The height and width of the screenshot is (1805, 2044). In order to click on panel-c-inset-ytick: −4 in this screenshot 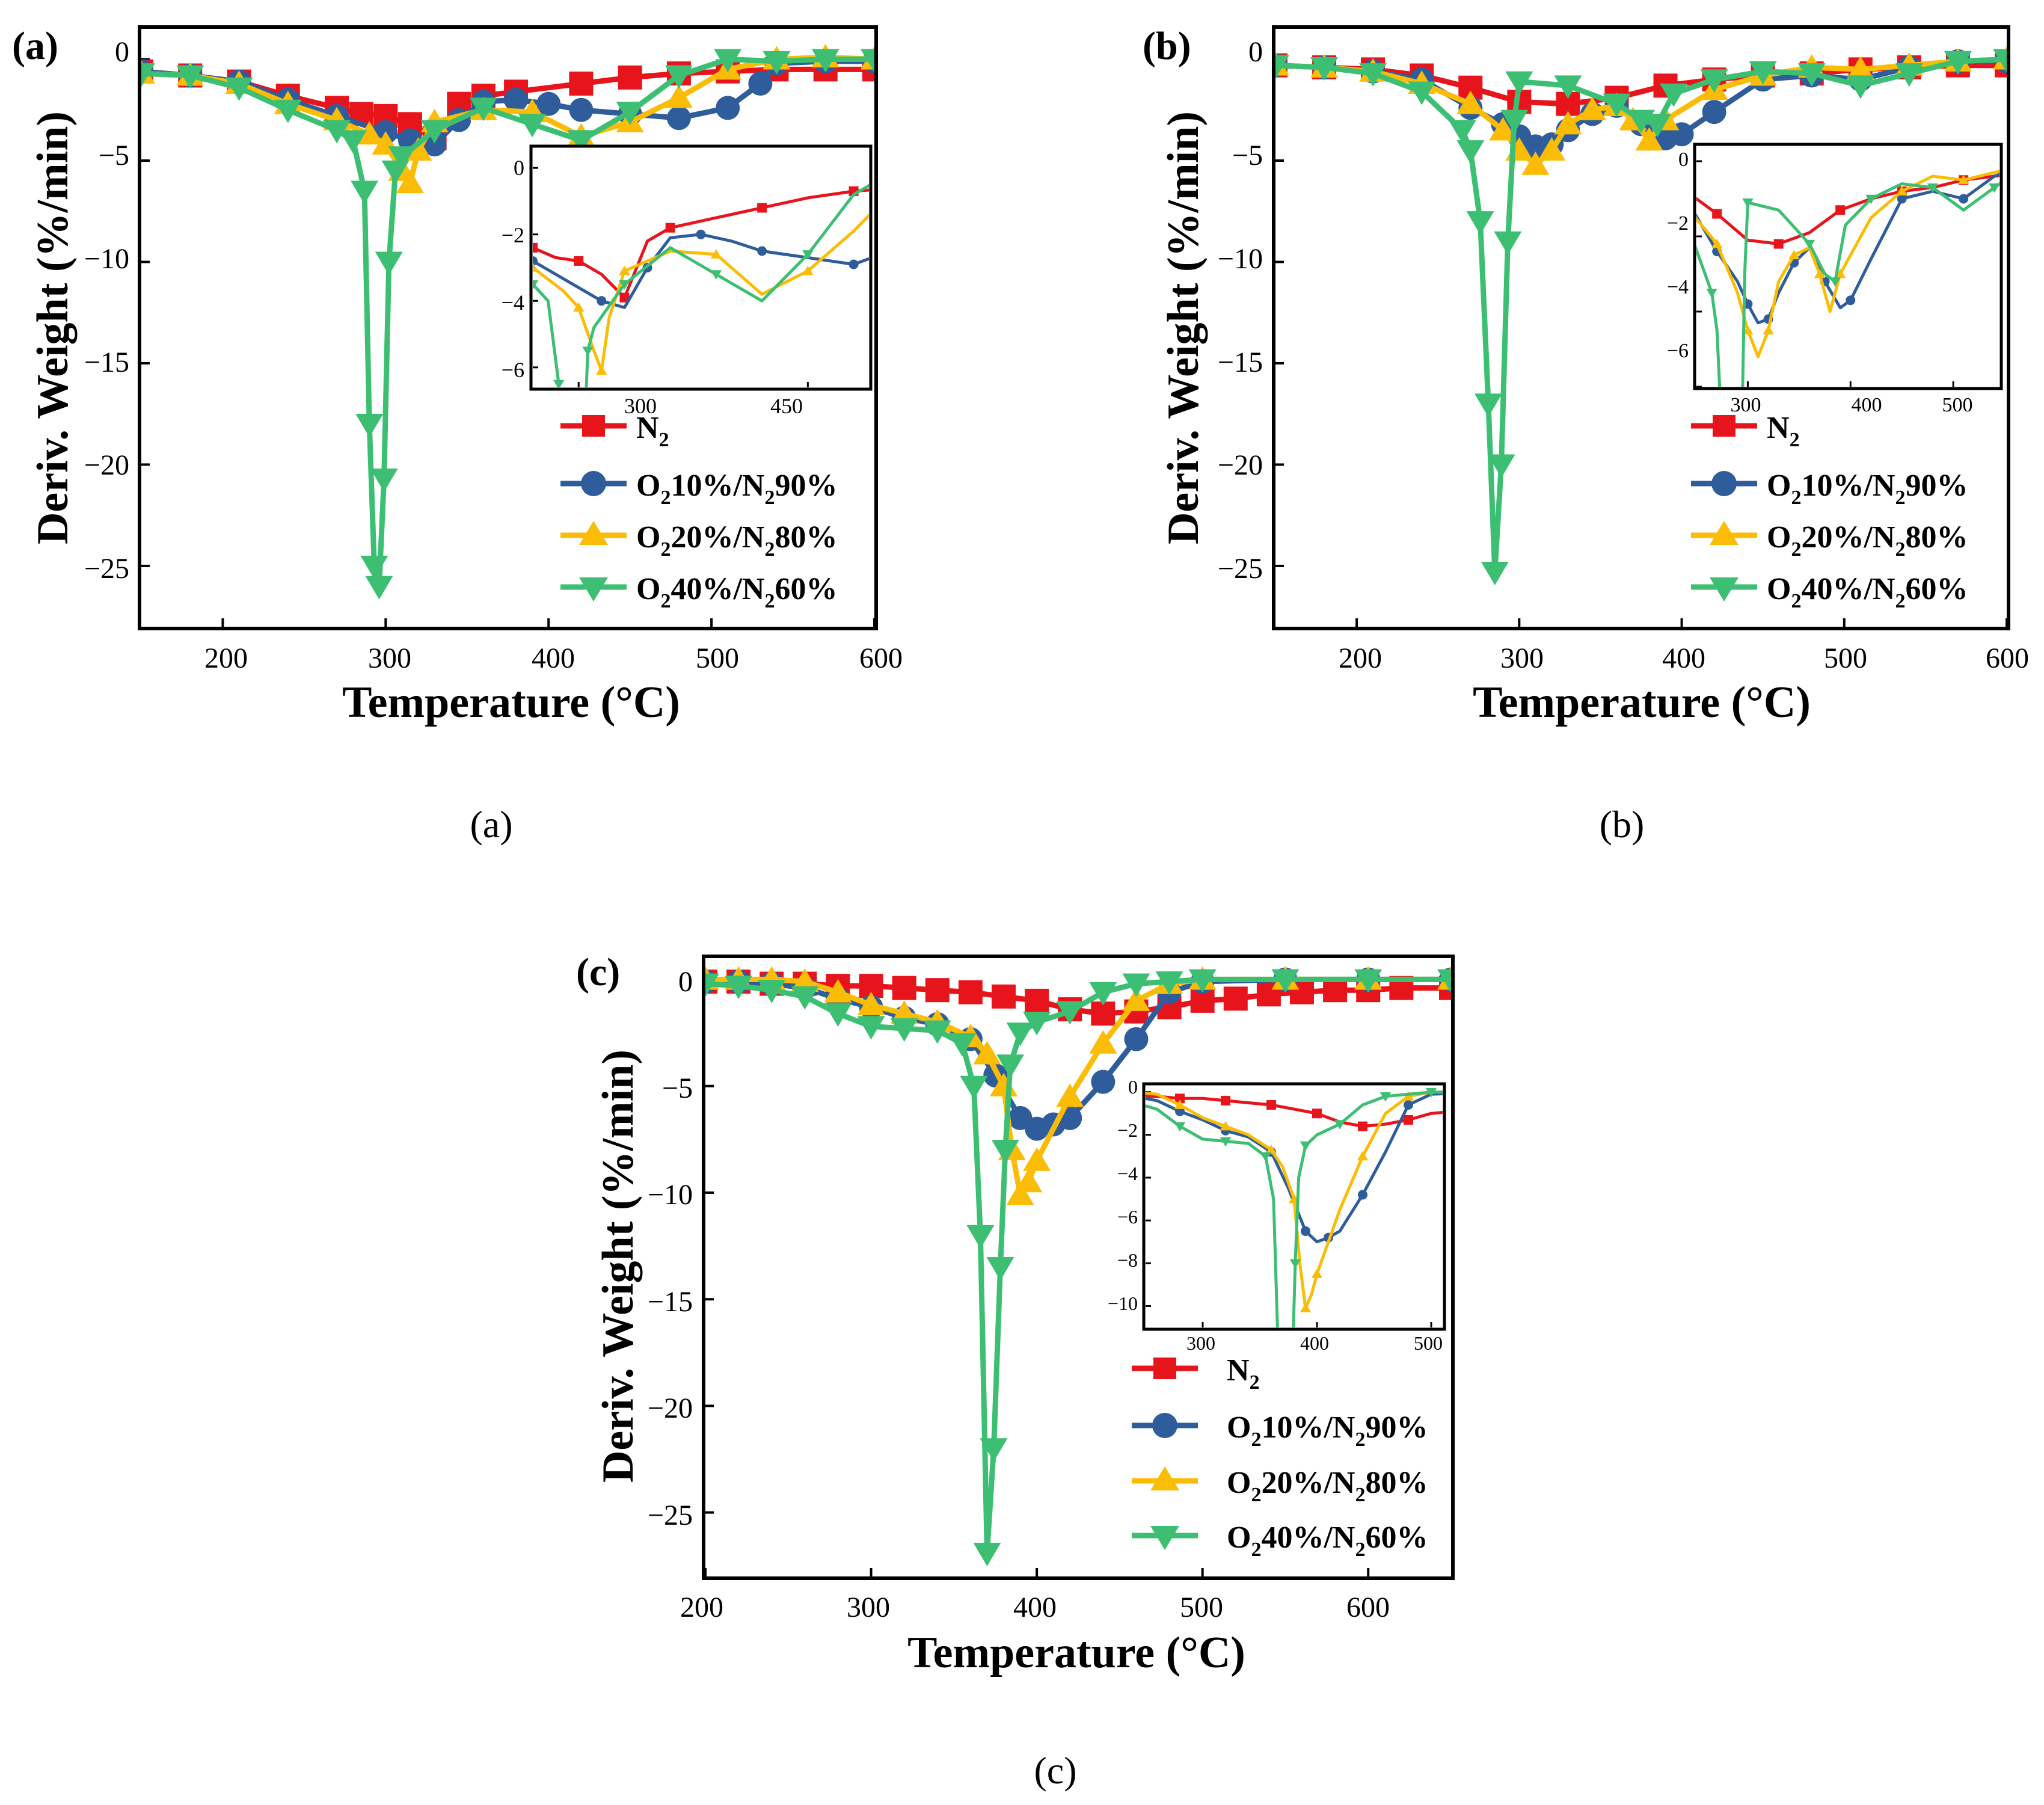, I will do `click(1127, 1173)`.